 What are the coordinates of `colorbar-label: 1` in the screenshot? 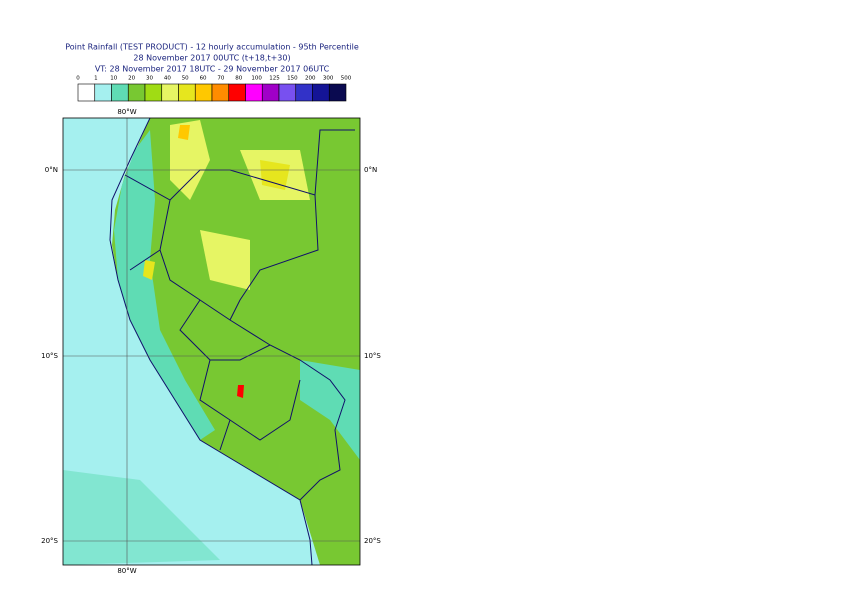 It's located at (96, 79).